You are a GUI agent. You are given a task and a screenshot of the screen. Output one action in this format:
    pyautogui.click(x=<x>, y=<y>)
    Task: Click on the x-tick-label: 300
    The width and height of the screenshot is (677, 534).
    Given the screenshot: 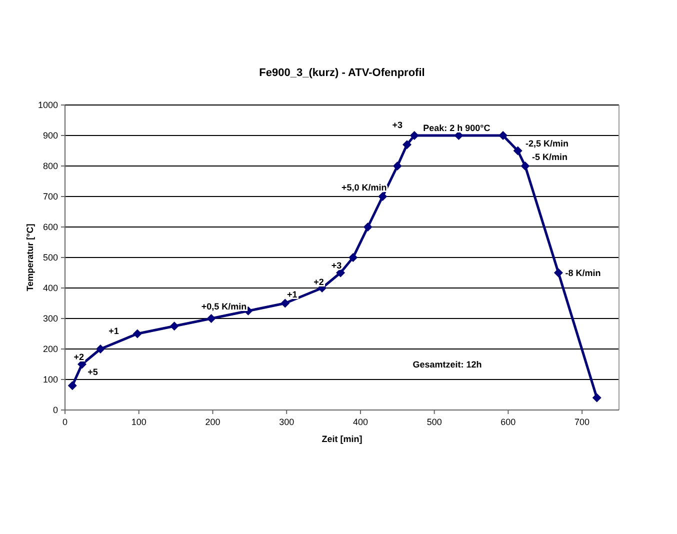 What is the action you would take?
    pyautogui.click(x=286, y=422)
    